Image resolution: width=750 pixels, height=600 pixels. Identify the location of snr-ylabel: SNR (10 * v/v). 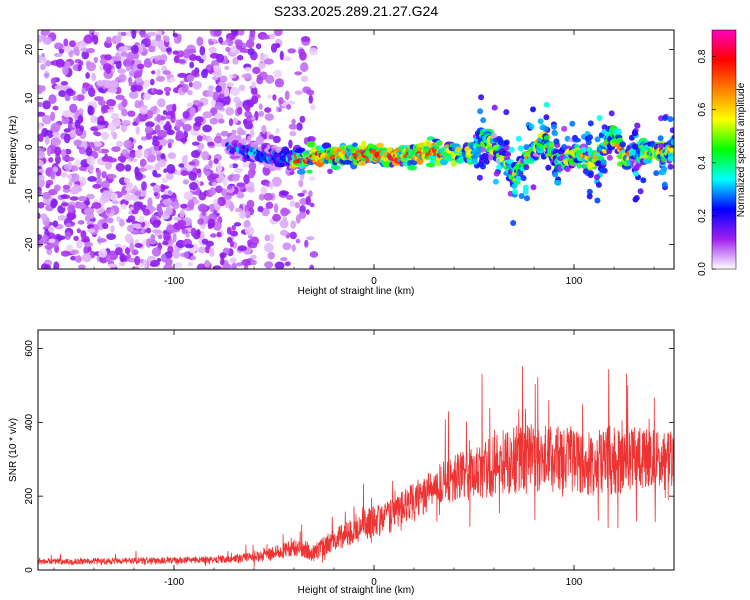
(13, 450).